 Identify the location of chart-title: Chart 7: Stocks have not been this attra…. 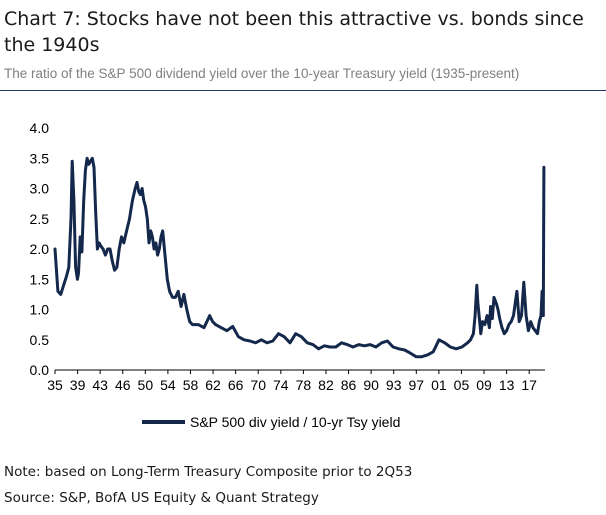
(294, 32).